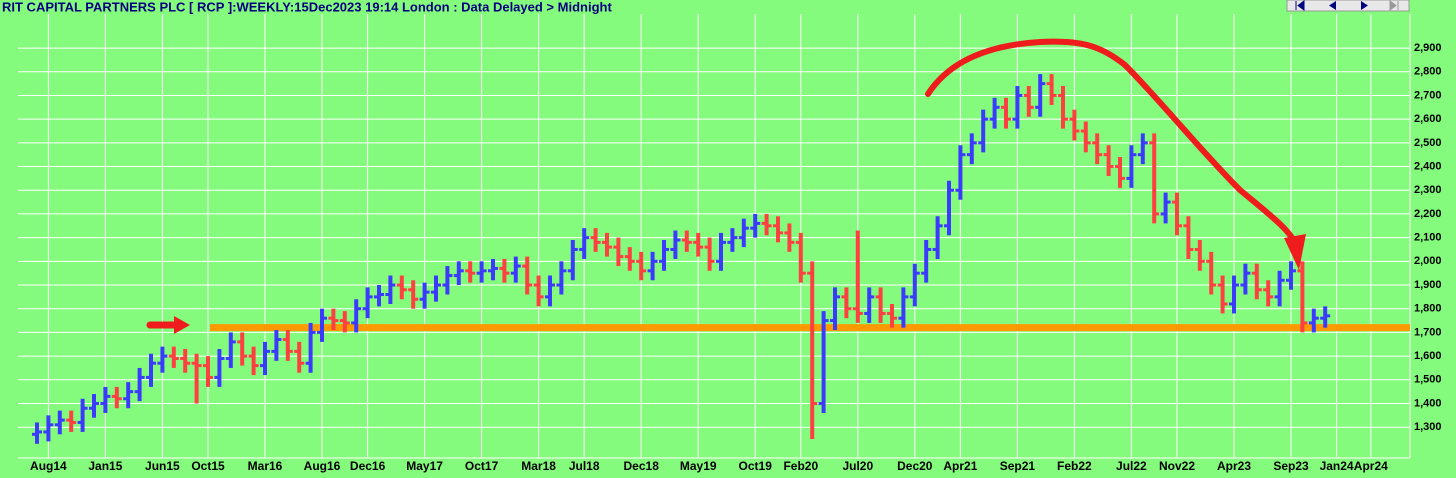 This screenshot has width=1456, height=478. What do you see at coordinates (1428, 356) in the screenshot?
I see `y-tick-label: 1,600` at bounding box center [1428, 356].